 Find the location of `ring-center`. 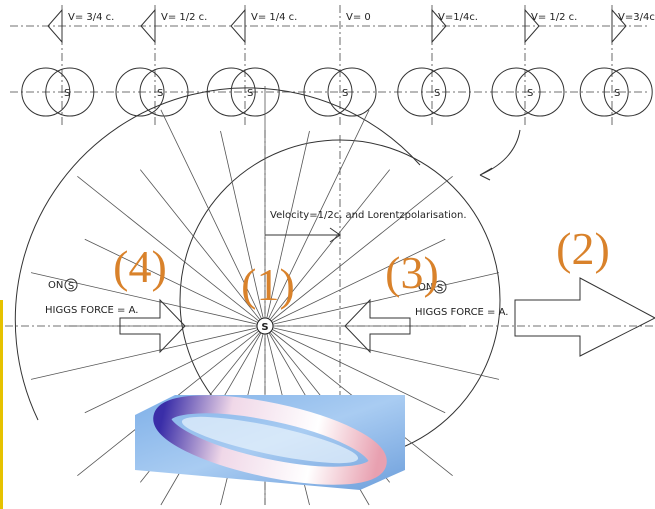

ring-center is located at coordinates (270, 440).